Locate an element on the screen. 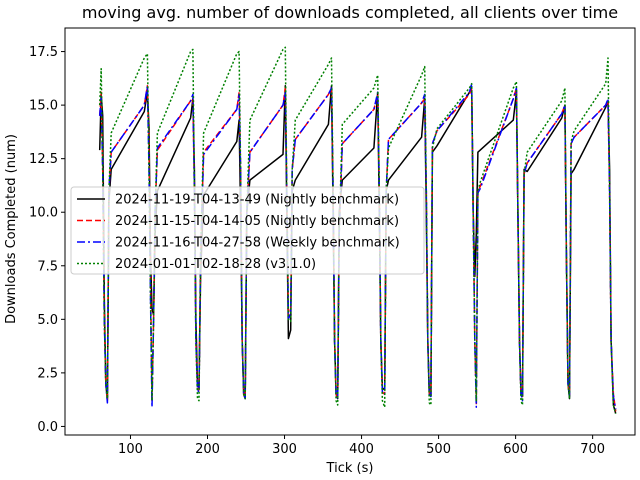 The image size is (640, 480). y-tick-label: 17.5 is located at coordinates (43, 52).